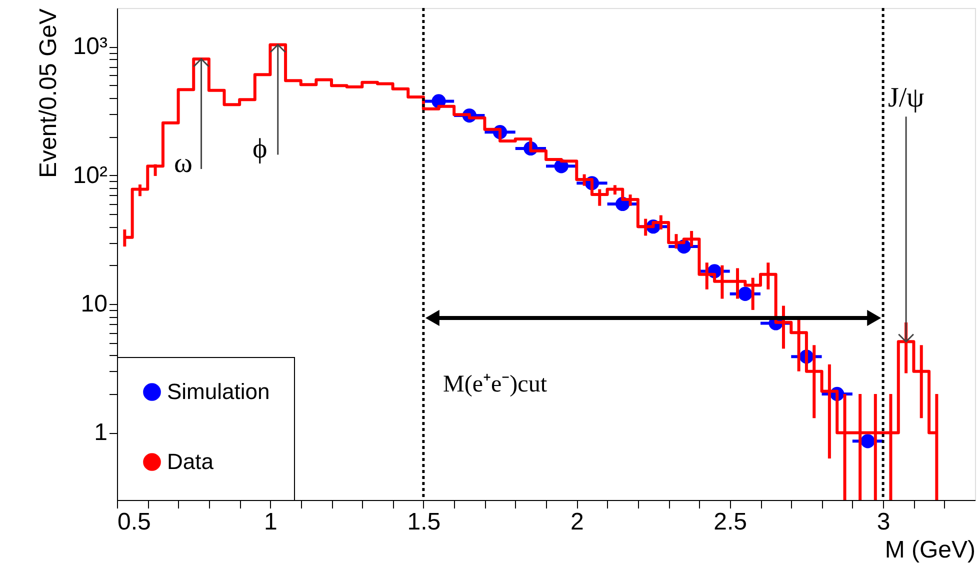 The width and height of the screenshot is (977, 575). What do you see at coordinates (183, 163) in the screenshot?
I see `annotation: ω` at bounding box center [183, 163].